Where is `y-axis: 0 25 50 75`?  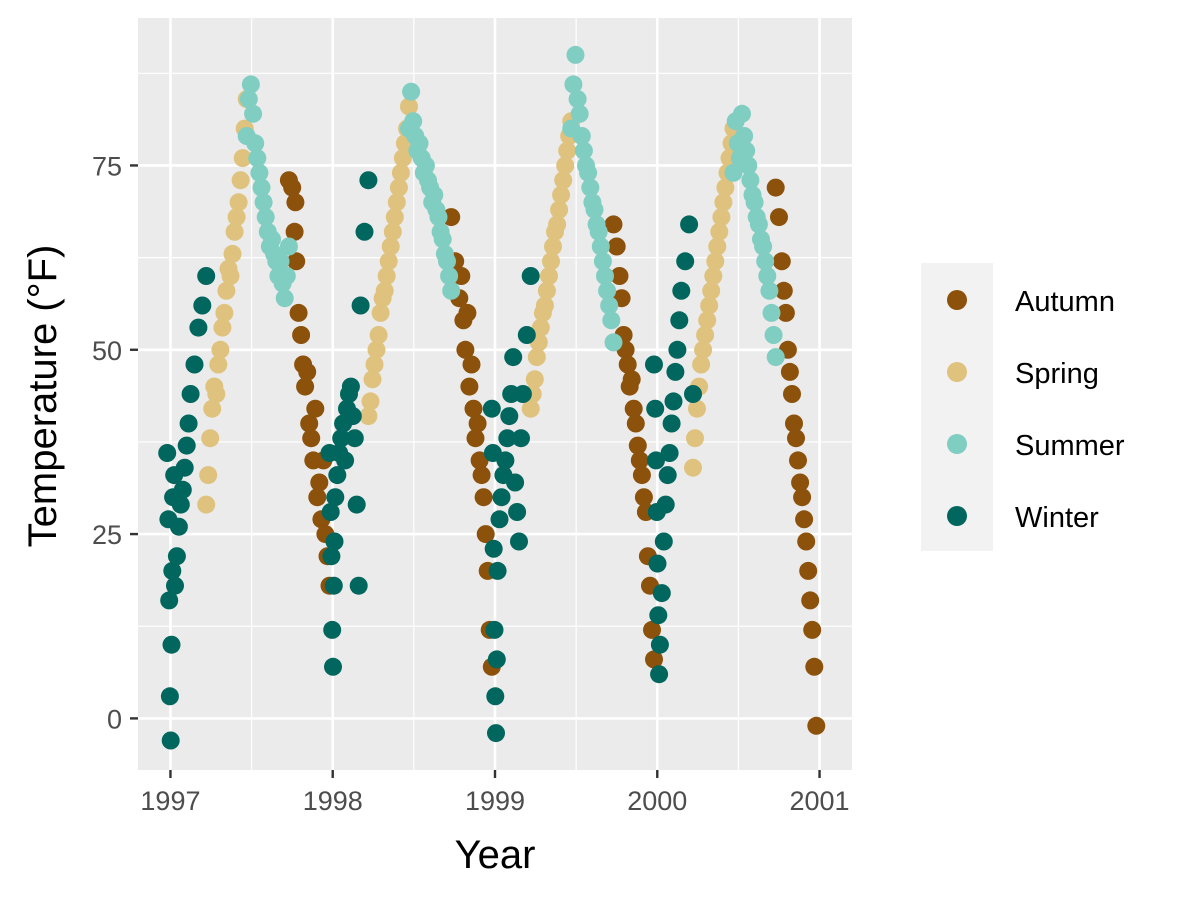 y-axis: 0 25 50 75 is located at coordinates (115, 442).